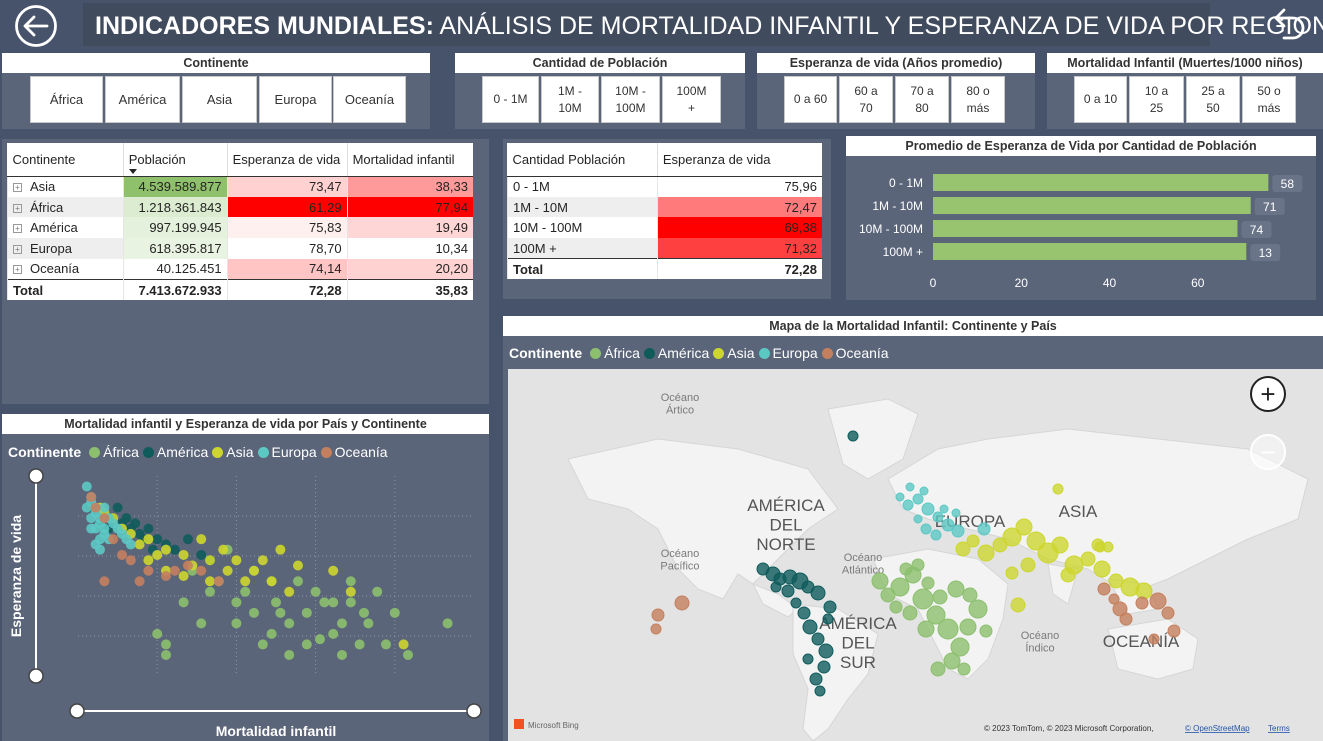 This screenshot has width=1323, height=741. What do you see at coordinates (1288, 24) in the screenshot?
I see `undo-arrow-icon` at bounding box center [1288, 24].